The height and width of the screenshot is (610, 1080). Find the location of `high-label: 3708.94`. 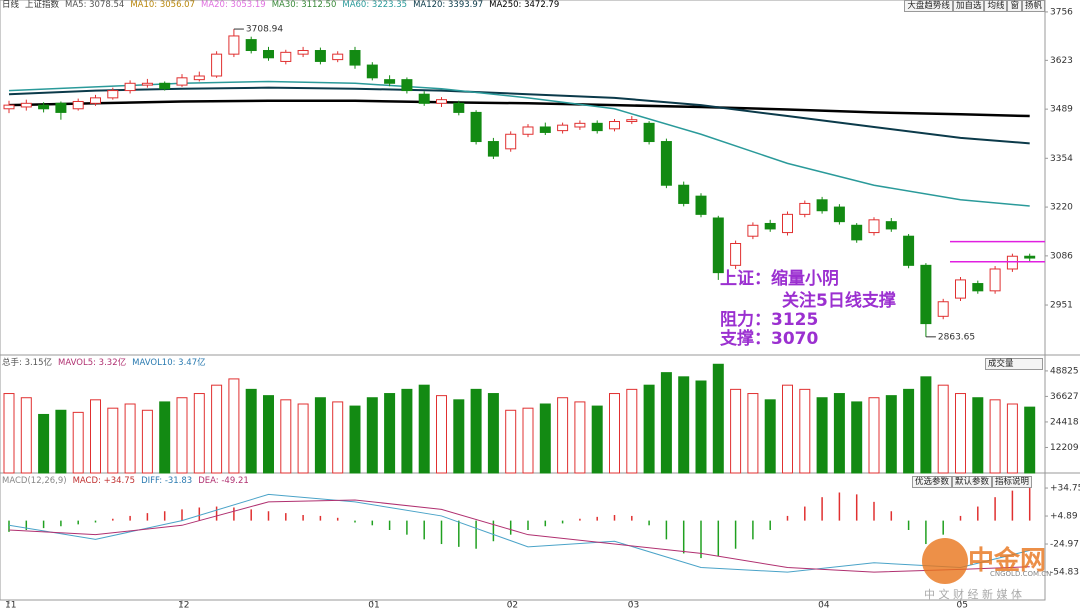

high-label: 3708.94 is located at coordinates (264, 30).